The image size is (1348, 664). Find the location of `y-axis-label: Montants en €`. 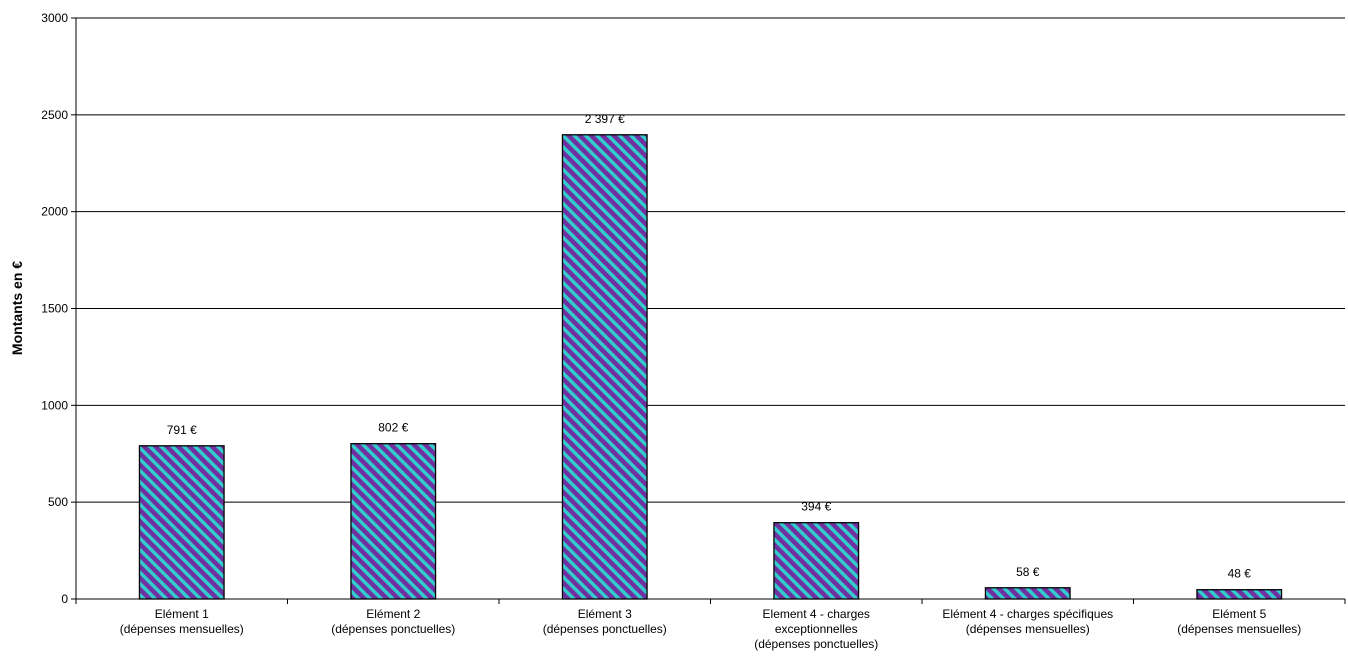

y-axis-label: Montants en € is located at coordinates (17, 308).